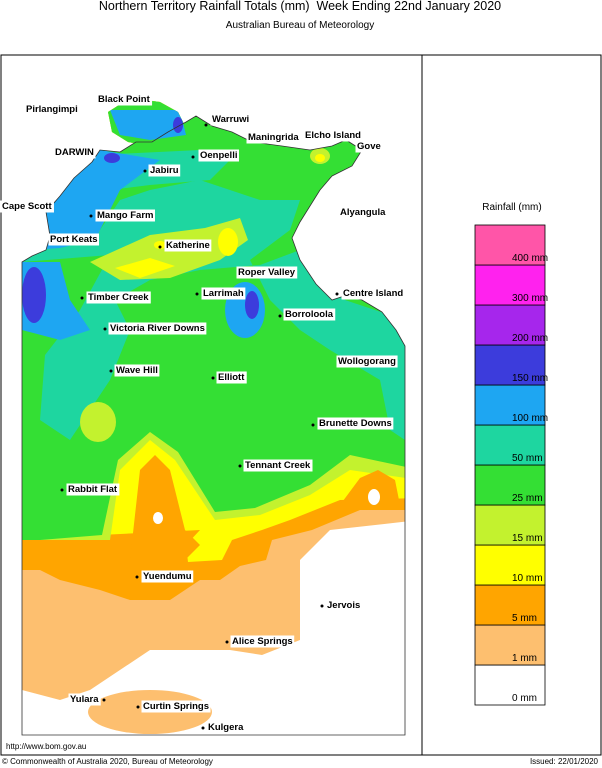 This screenshot has height=768, width=602. I want to click on legend-label: 400 mm, so click(530, 258).